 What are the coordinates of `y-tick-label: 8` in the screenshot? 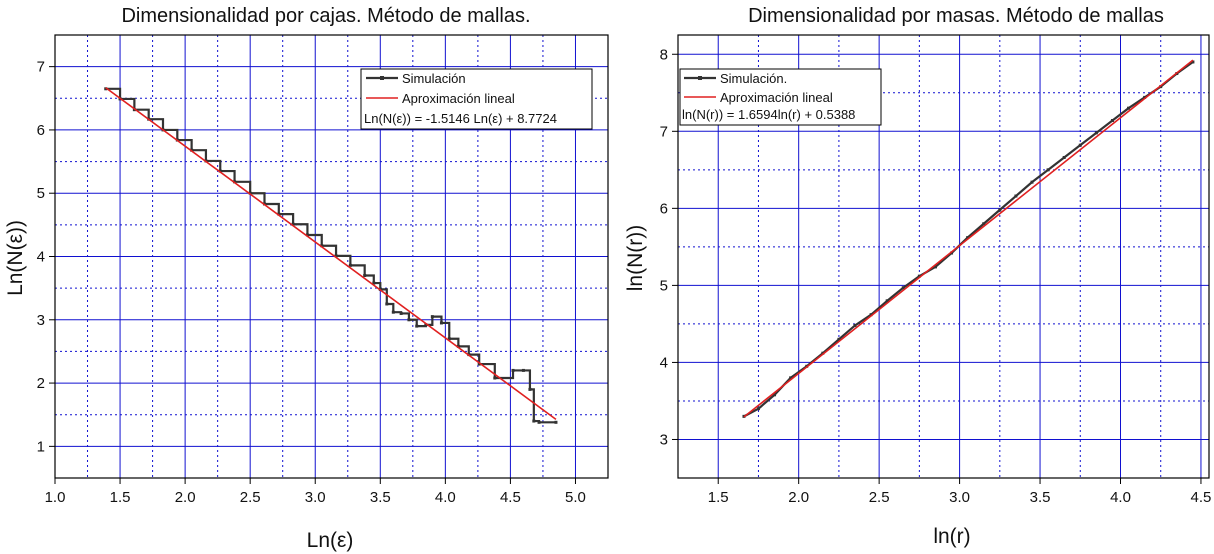 It's located at (664, 54).